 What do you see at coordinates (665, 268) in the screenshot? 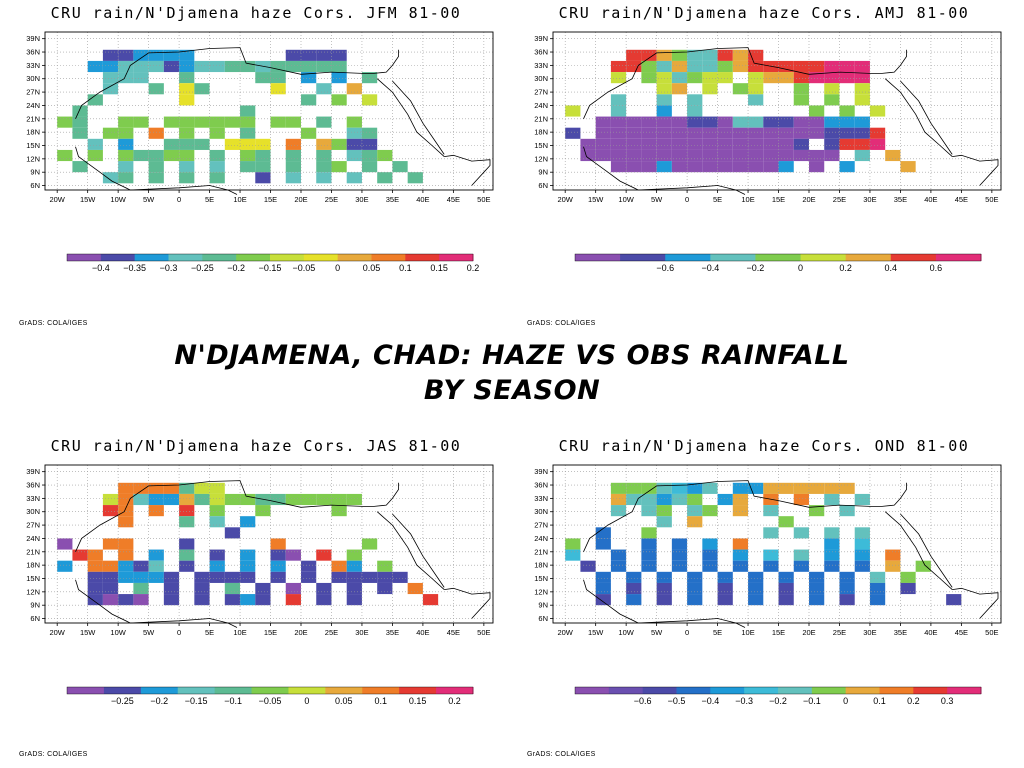
I see `colorbar-label: −0.6` at bounding box center [665, 268].